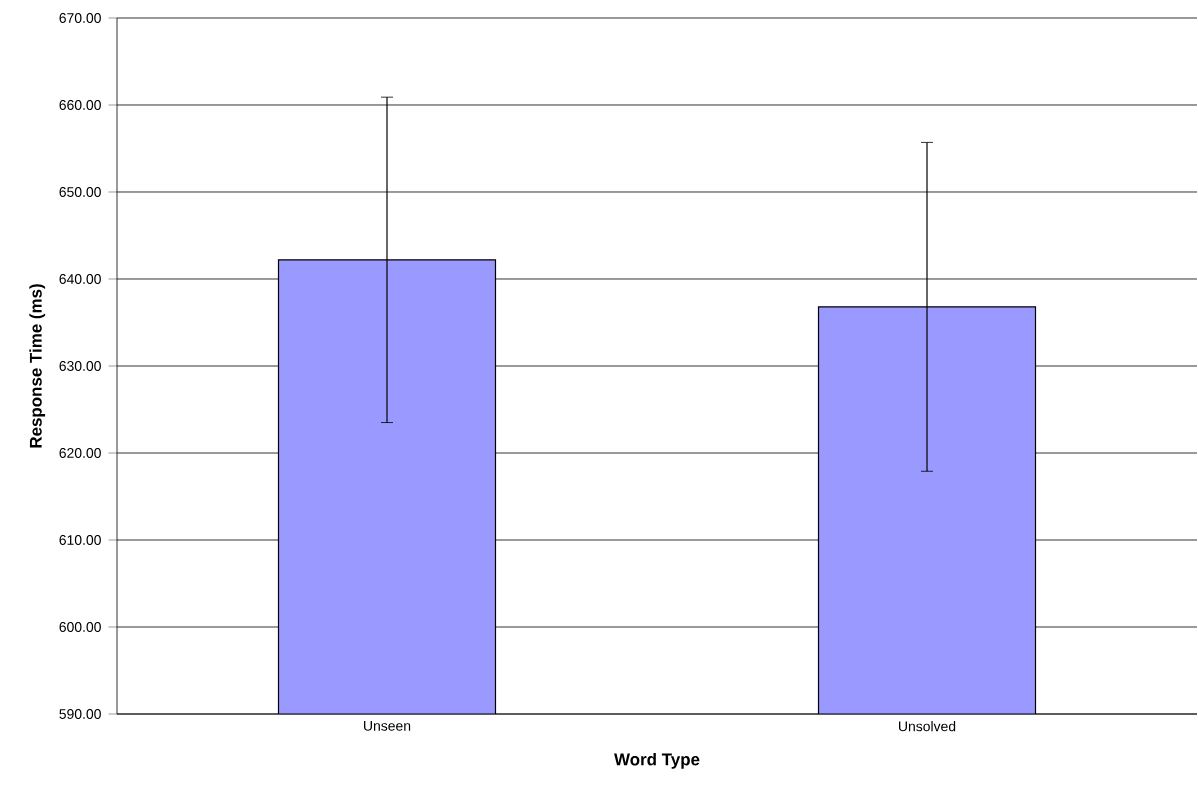 Image resolution: width=1198 pixels, height=801 pixels. Describe the element at coordinates (80, 279) in the screenshot. I see `y-tick-label: 640.00` at that location.